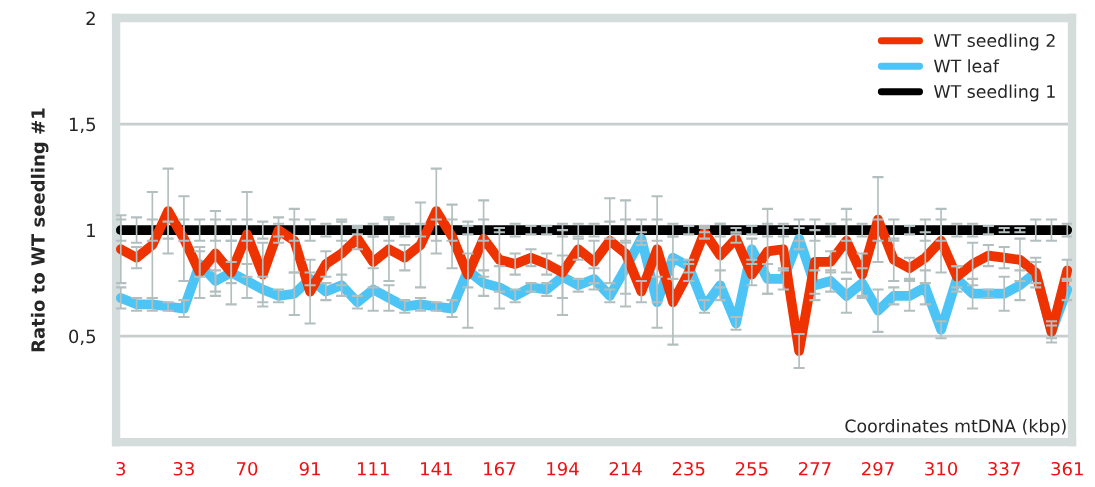  Describe the element at coordinates (994, 42) in the screenshot. I see `legend-label: WT seedling 2` at that location.